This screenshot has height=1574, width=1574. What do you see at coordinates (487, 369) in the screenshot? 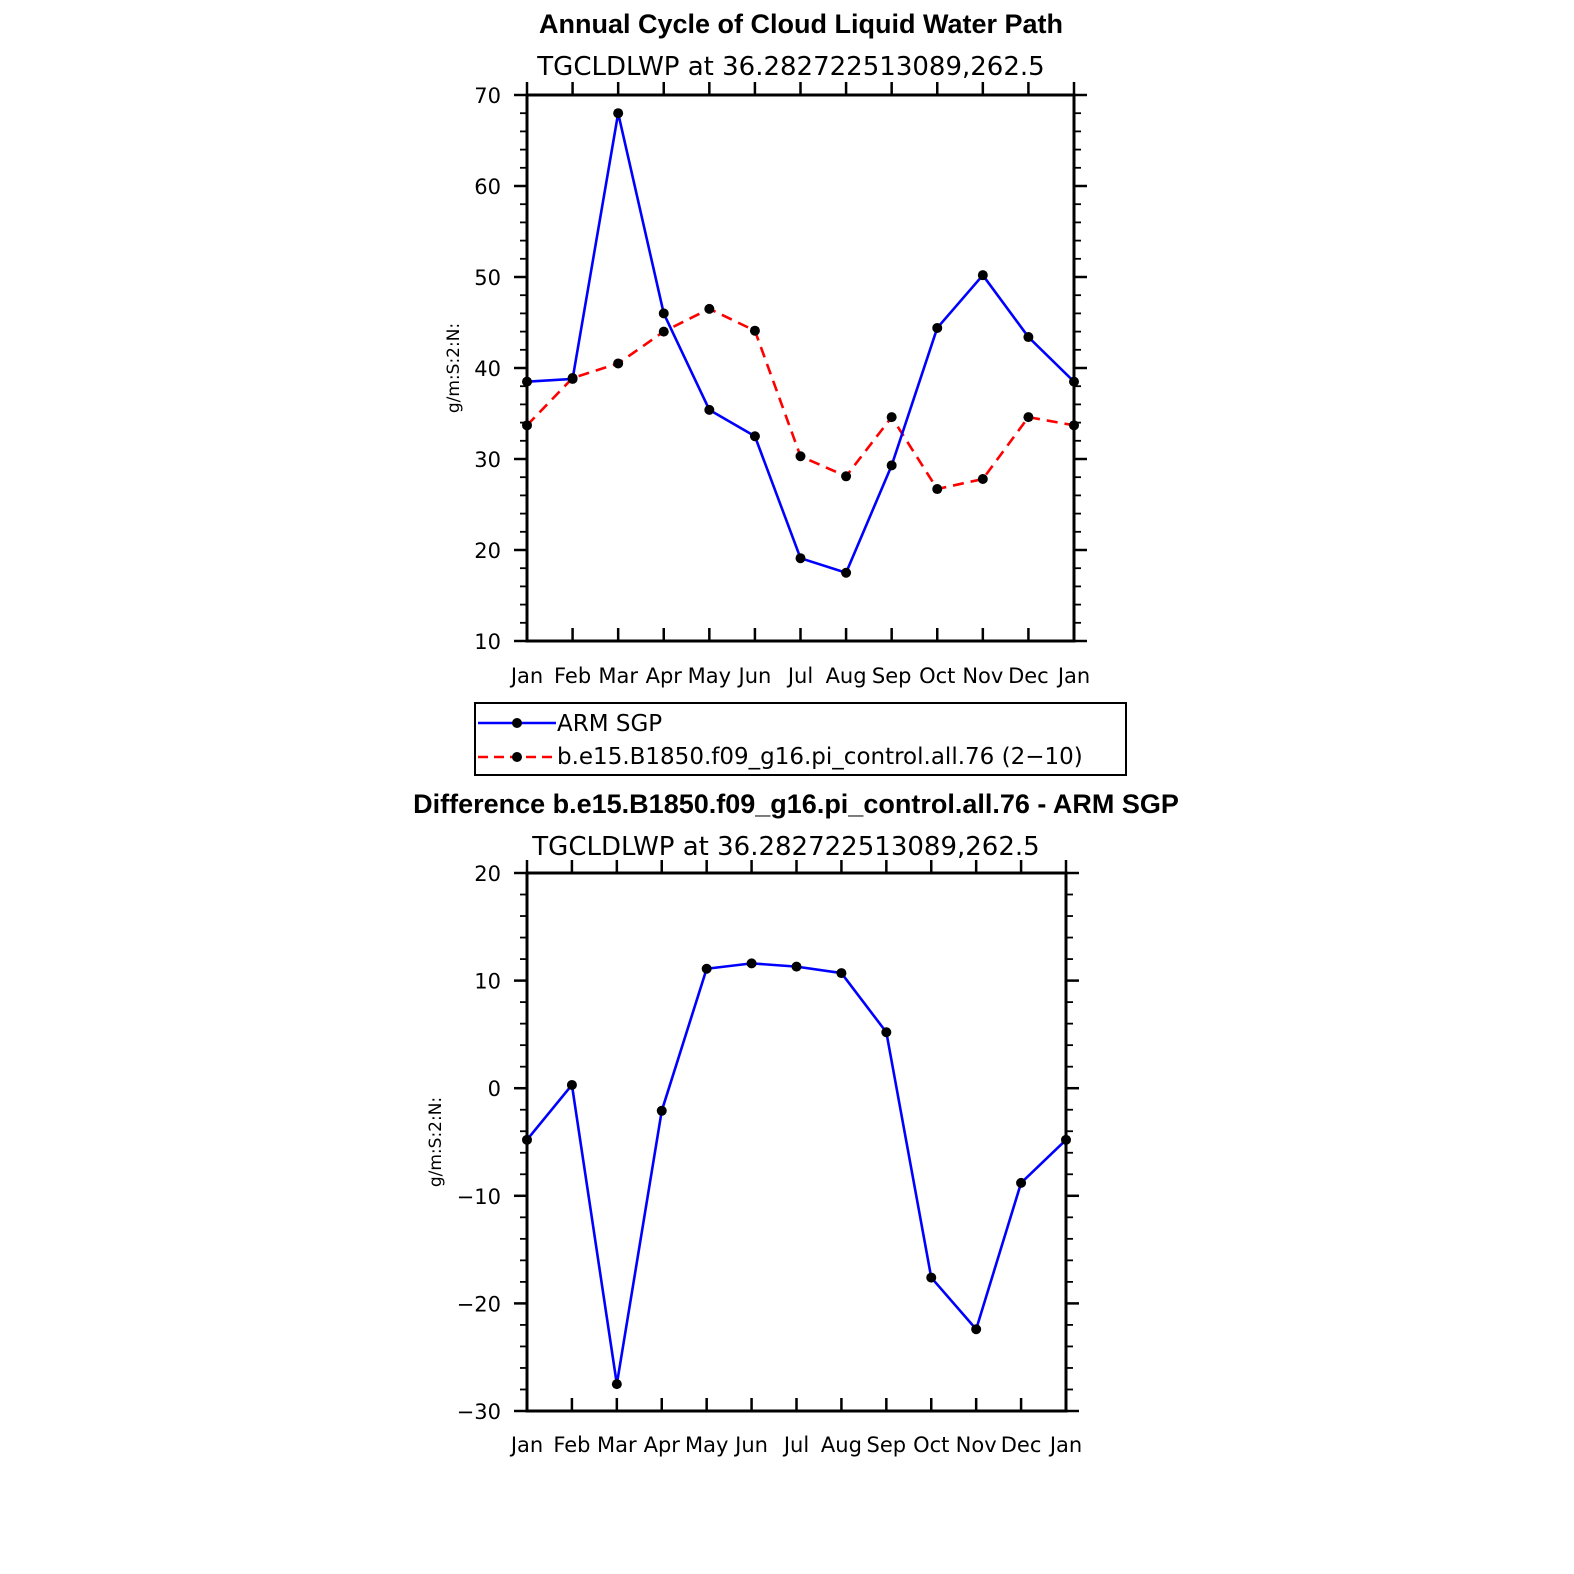
I see `y-tick-label: 40` at bounding box center [487, 369].